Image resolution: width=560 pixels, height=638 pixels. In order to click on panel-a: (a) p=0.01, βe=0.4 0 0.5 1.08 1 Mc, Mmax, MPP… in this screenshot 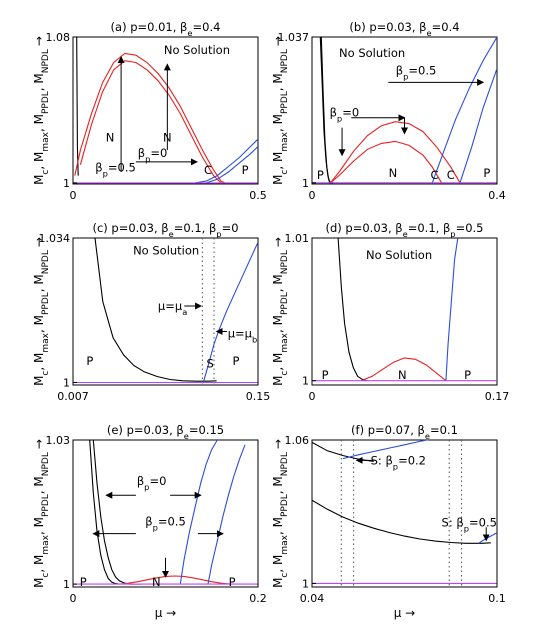, I will do `click(149, 111)`.